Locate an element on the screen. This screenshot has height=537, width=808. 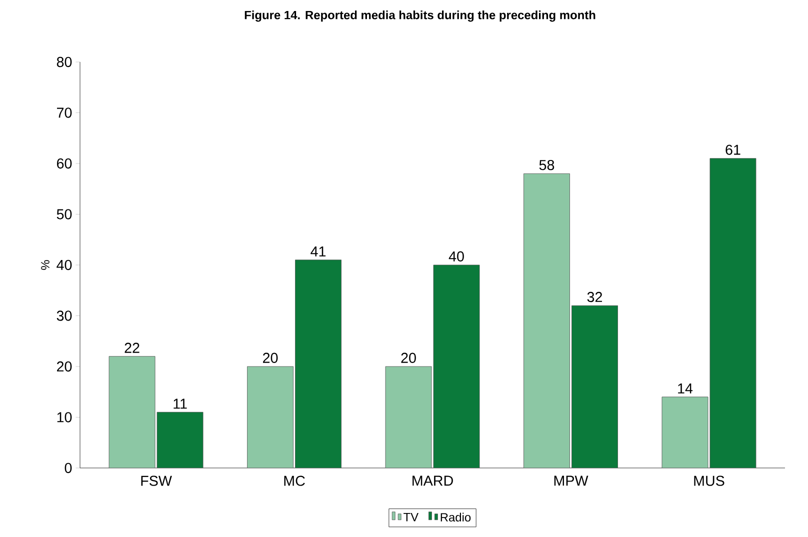
x-tick-label: MUS is located at coordinates (709, 481).